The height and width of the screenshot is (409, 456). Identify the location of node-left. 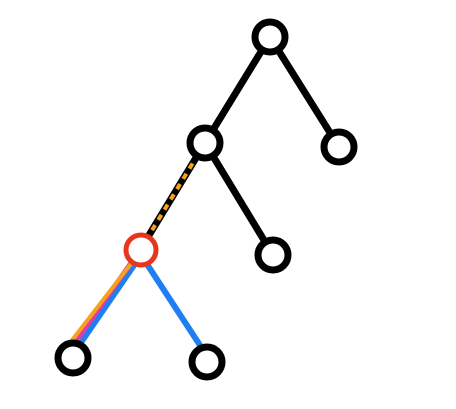
(205, 143).